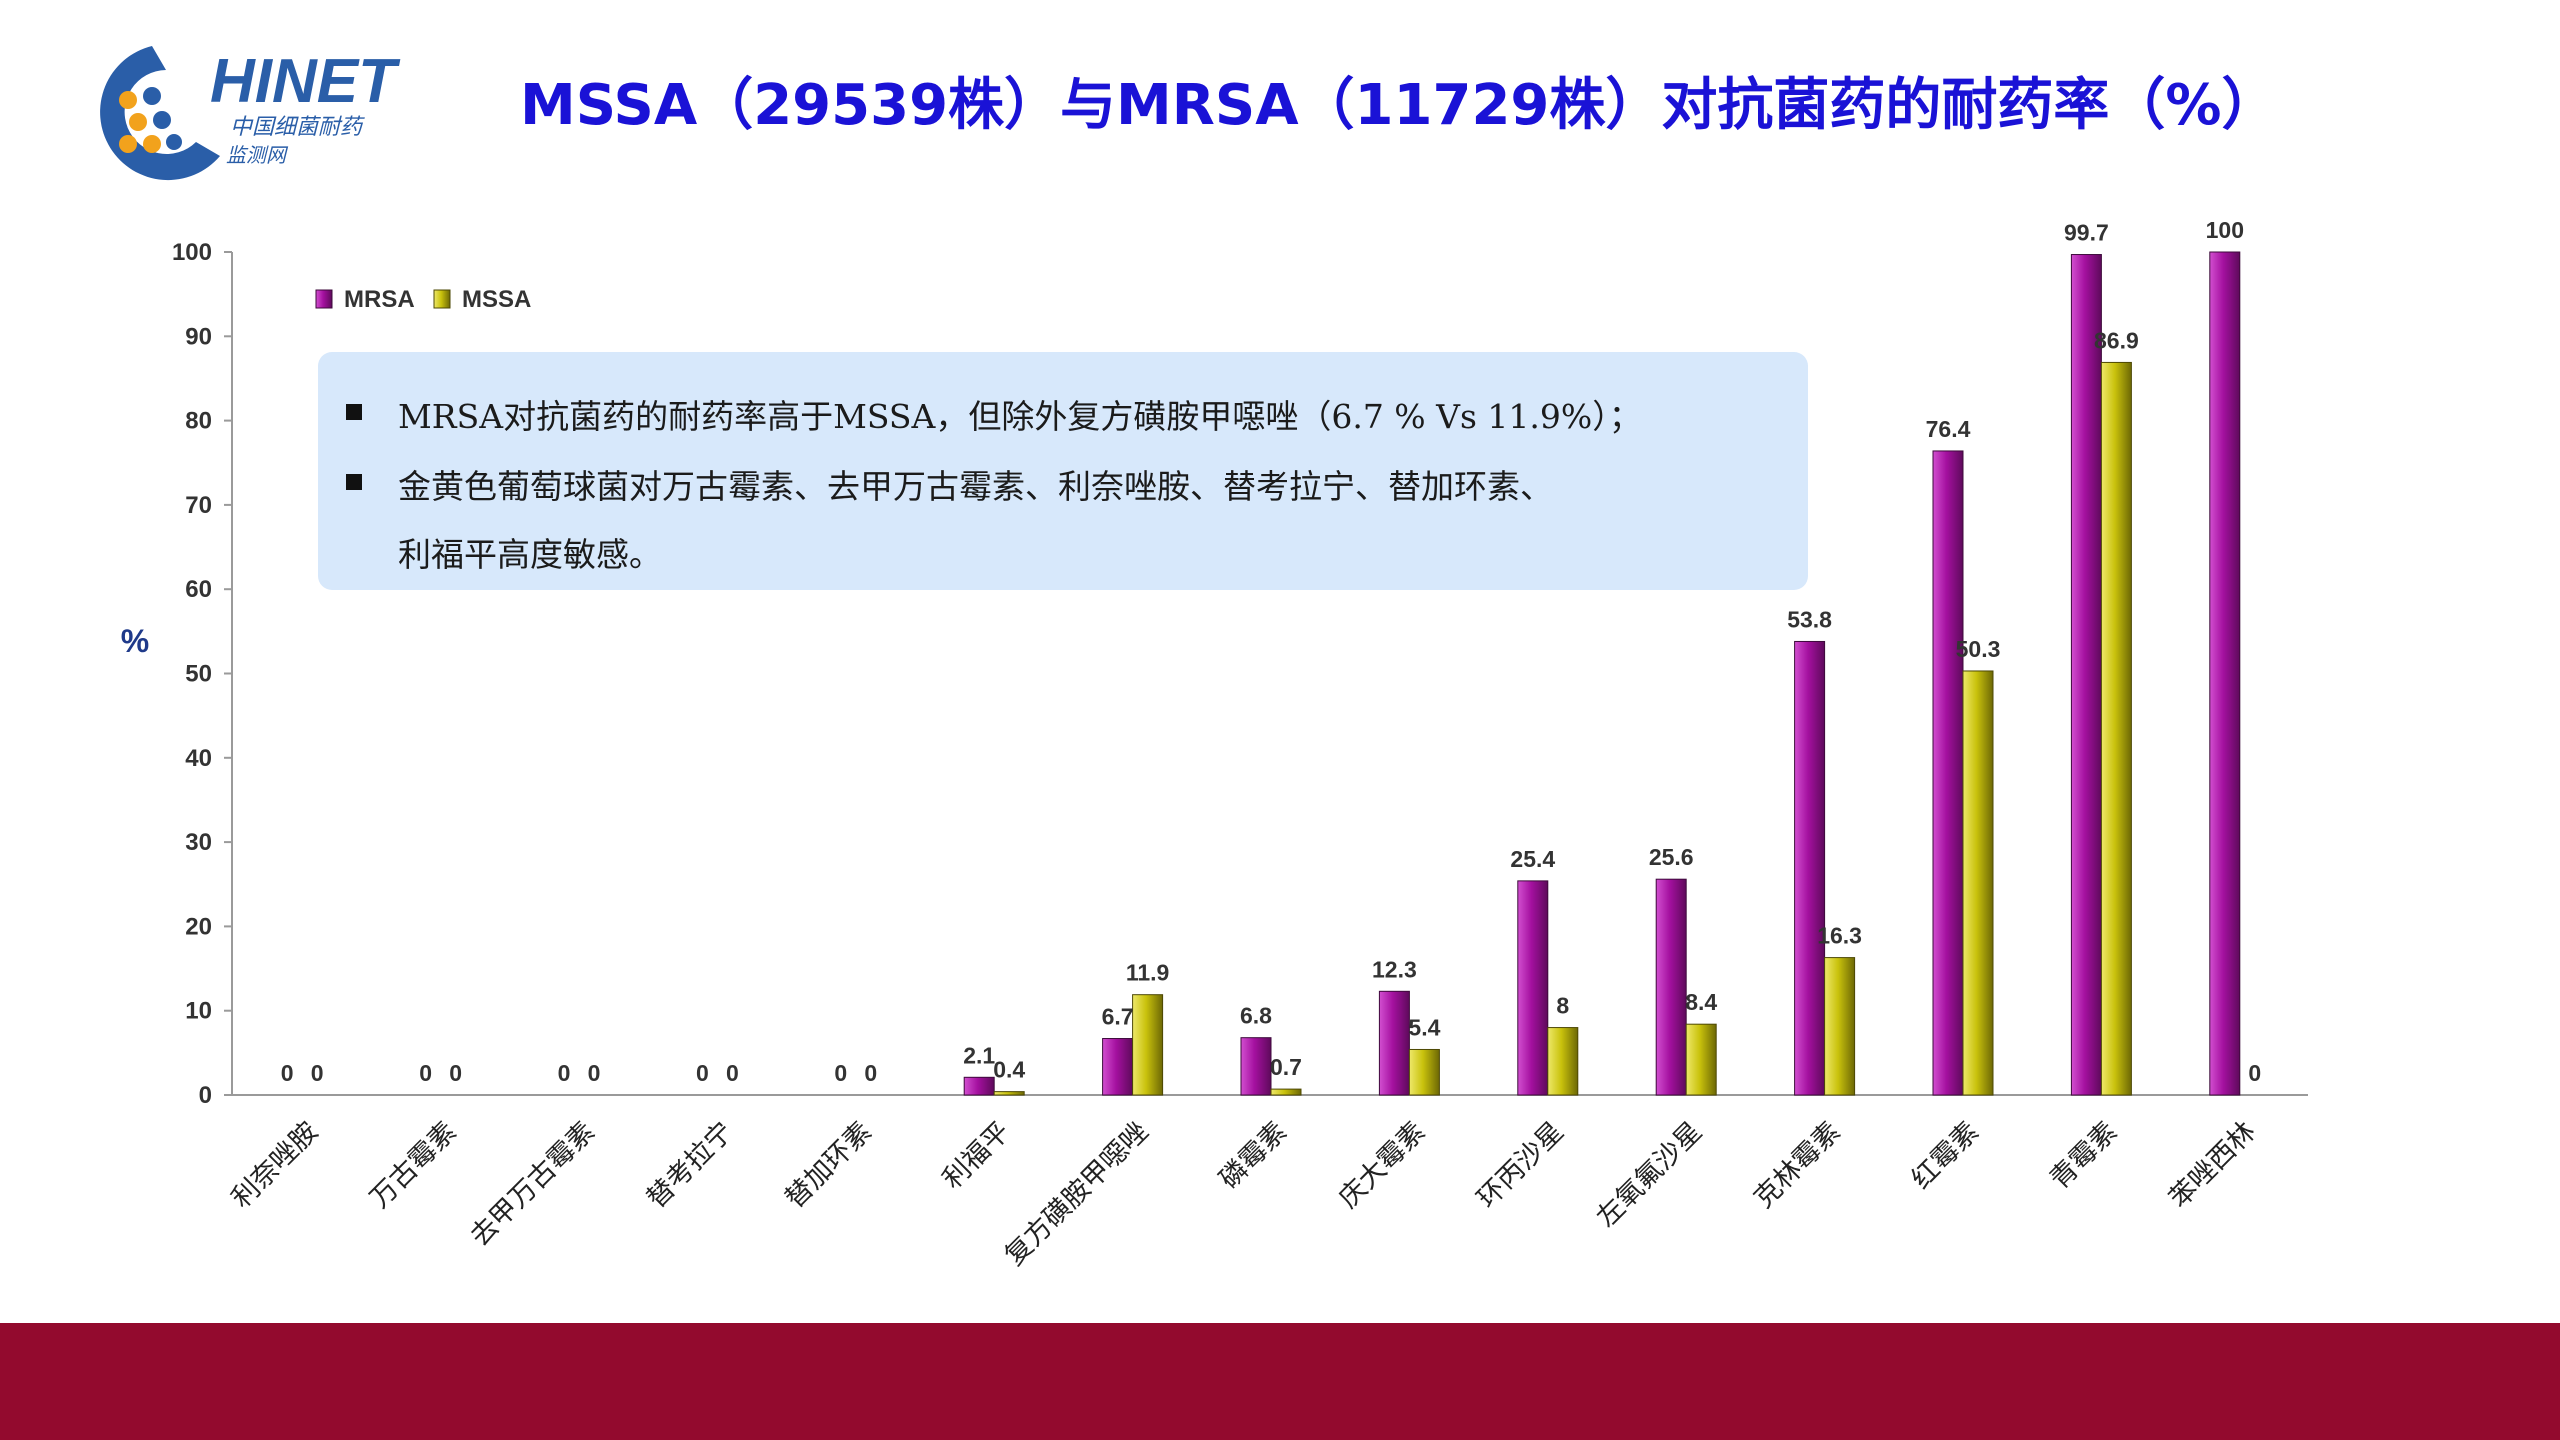  What do you see at coordinates (1424, 1027) in the screenshot?
I see `data-label-mssa: 5.4` at bounding box center [1424, 1027].